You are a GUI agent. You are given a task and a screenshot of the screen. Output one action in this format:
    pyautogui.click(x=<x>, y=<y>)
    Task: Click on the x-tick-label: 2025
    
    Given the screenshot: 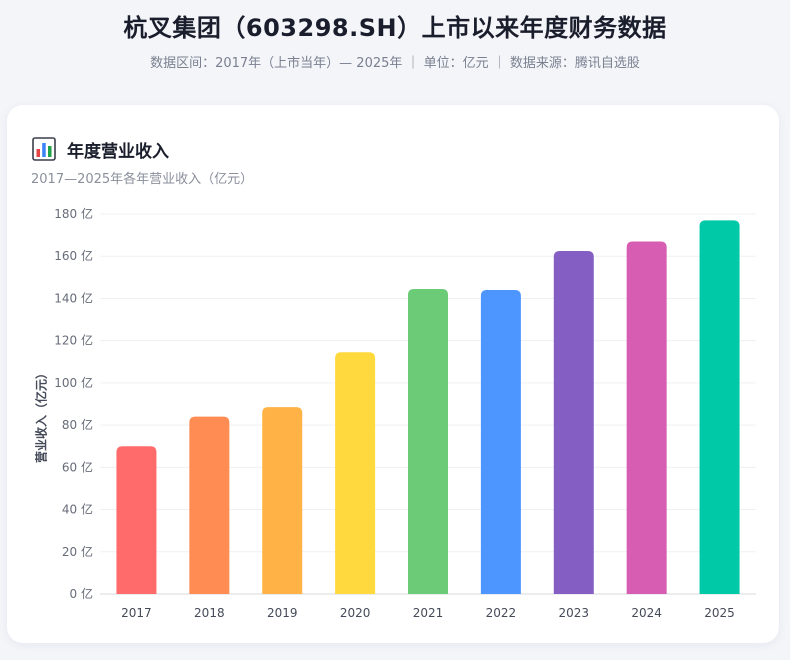 What is the action you would take?
    pyautogui.click(x=719, y=613)
    